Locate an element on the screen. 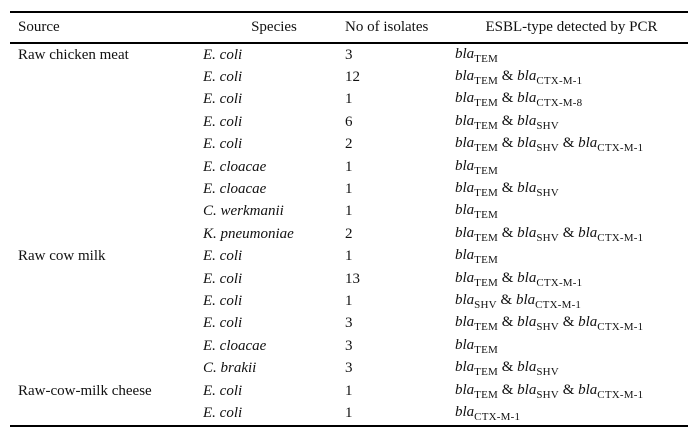 The image size is (698, 439). table-row: Raw cow milk E. coli 1 blaTEM is located at coordinates (349, 257).